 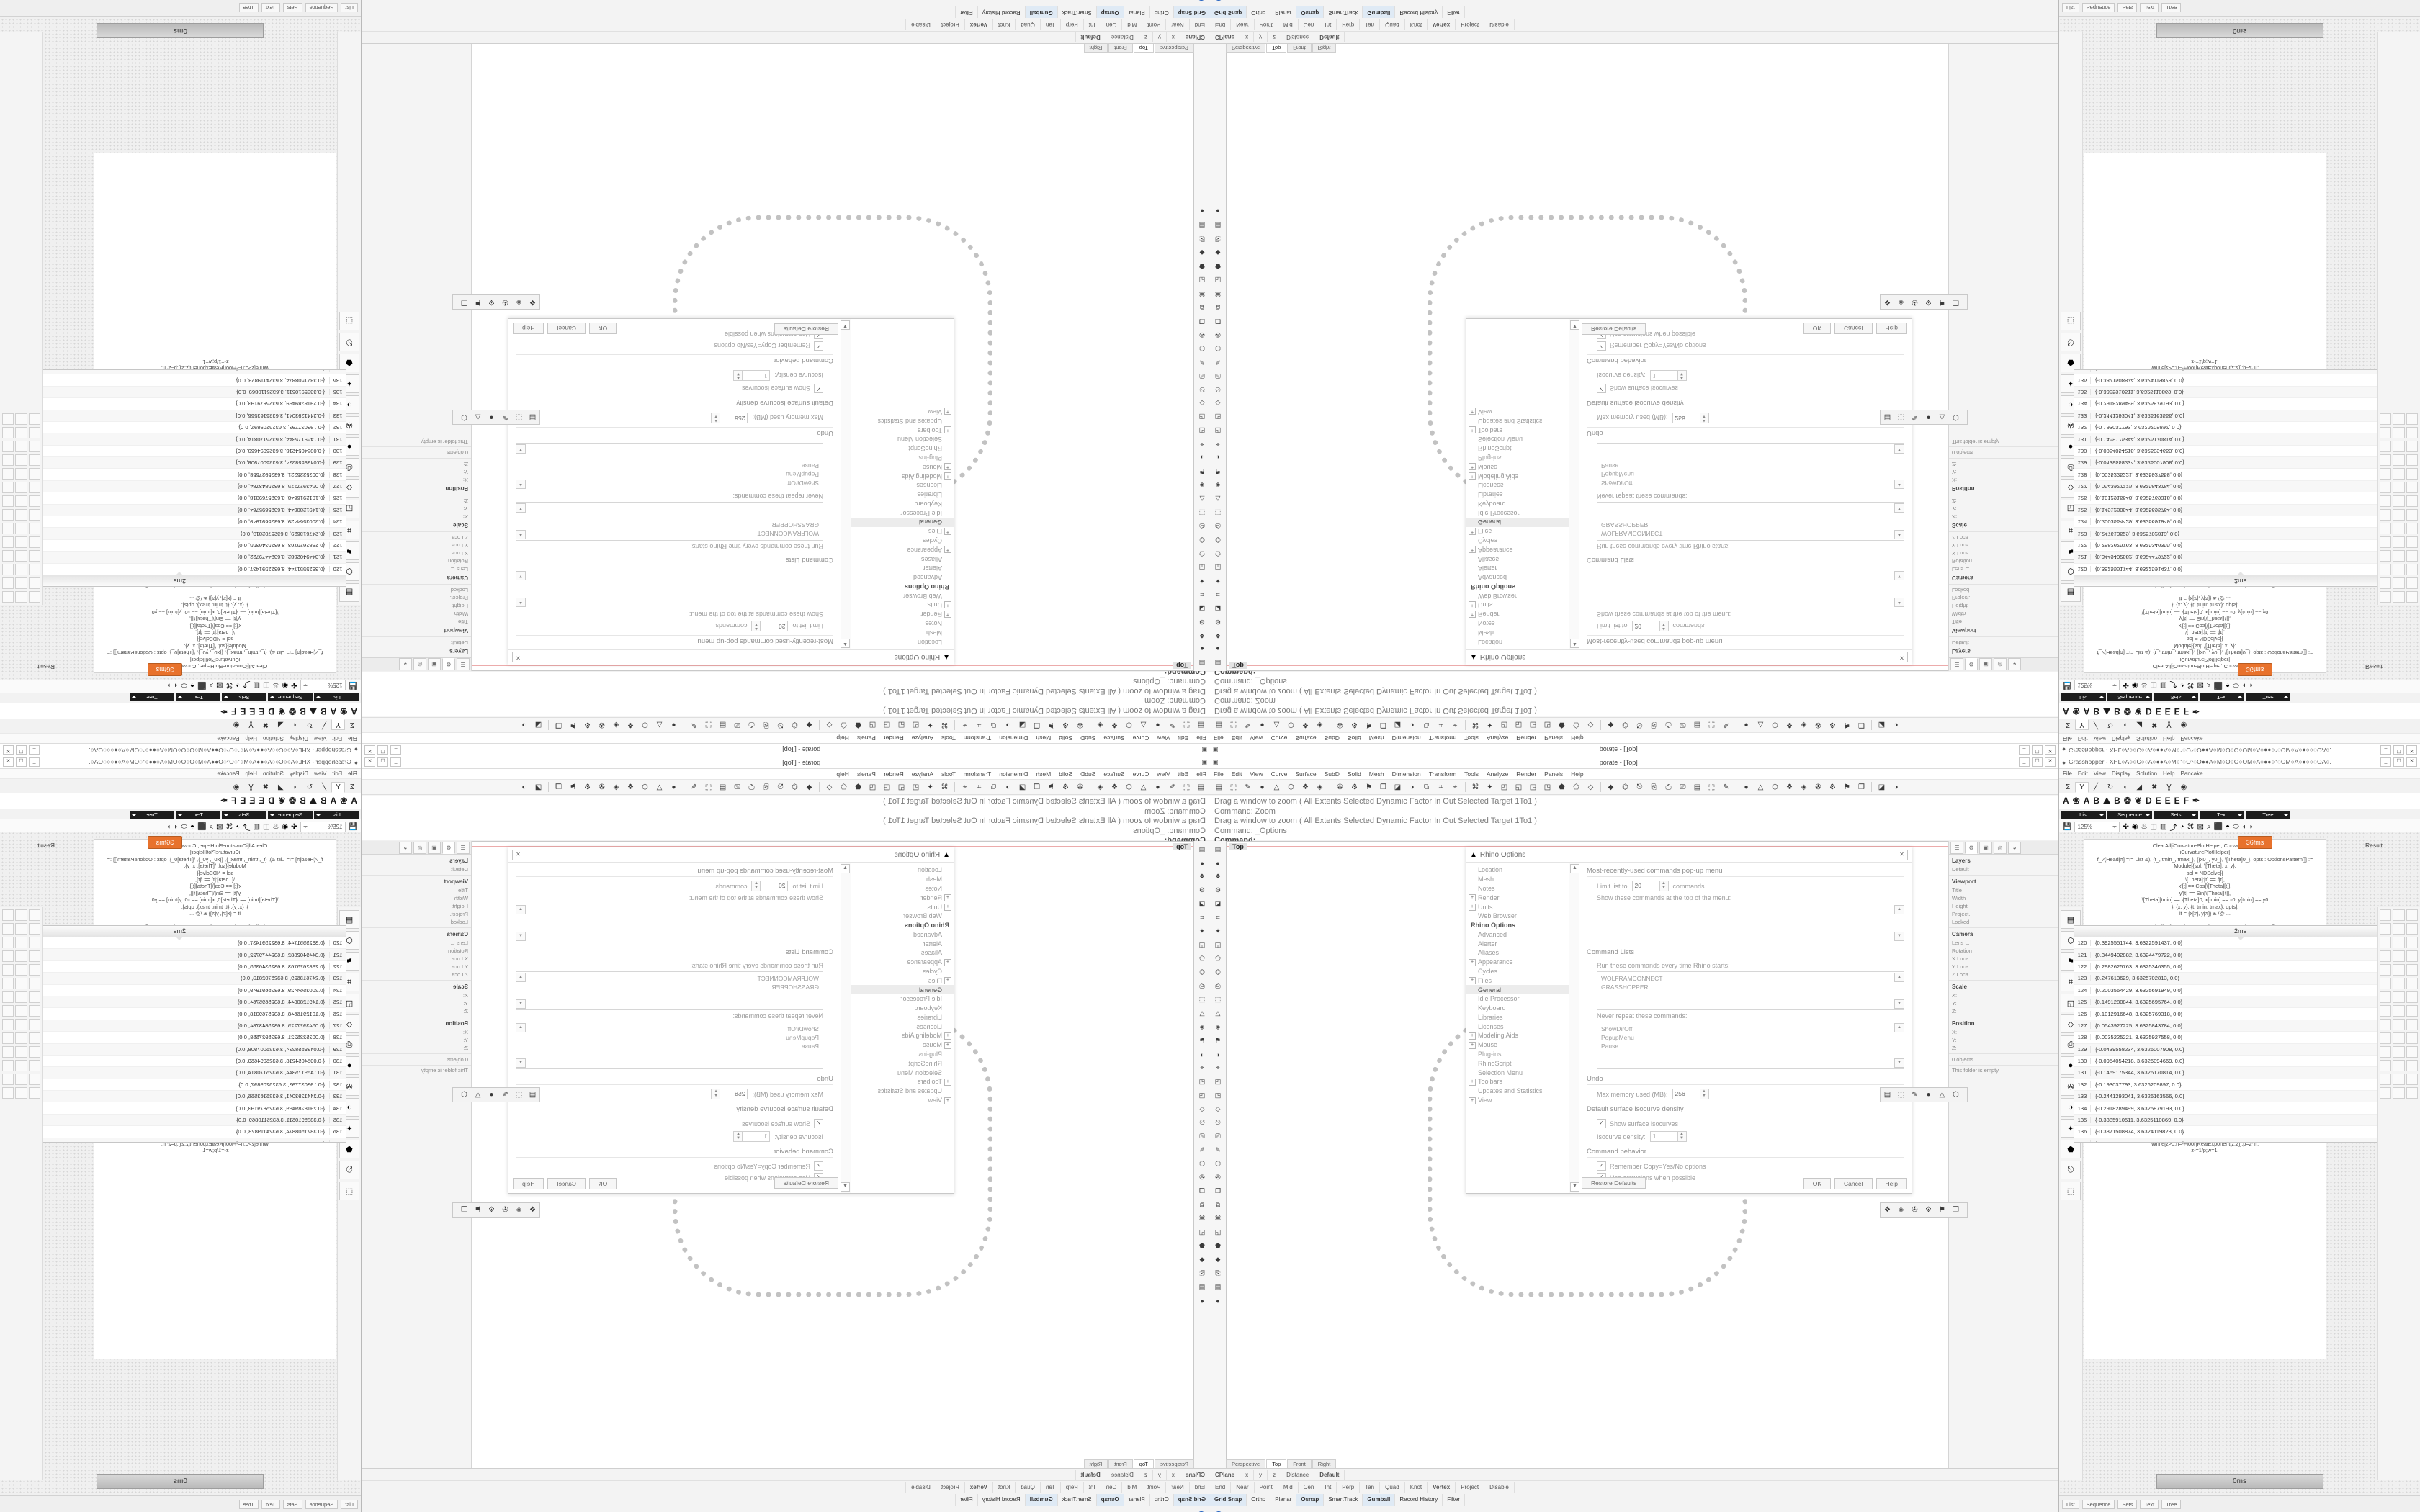 I want to click on table-row: 130 {-0.0954054218, 3.6326094669, 0.0}, so click(x=2240, y=450).